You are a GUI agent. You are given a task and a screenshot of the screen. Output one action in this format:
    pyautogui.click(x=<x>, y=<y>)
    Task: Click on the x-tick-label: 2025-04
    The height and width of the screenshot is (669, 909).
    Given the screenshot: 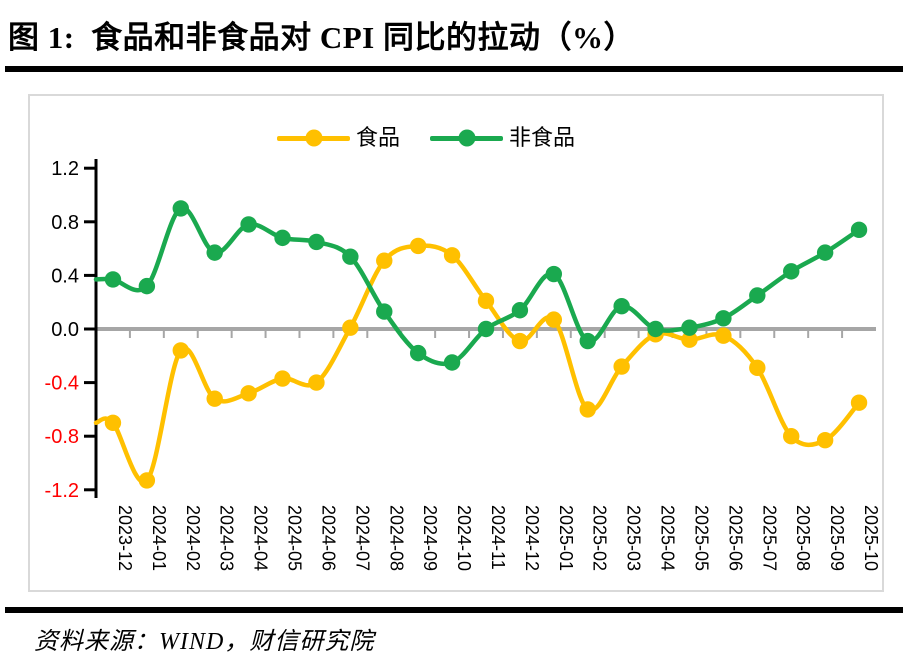 What is the action you would take?
    pyautogui.click(x=668, y=538)
    